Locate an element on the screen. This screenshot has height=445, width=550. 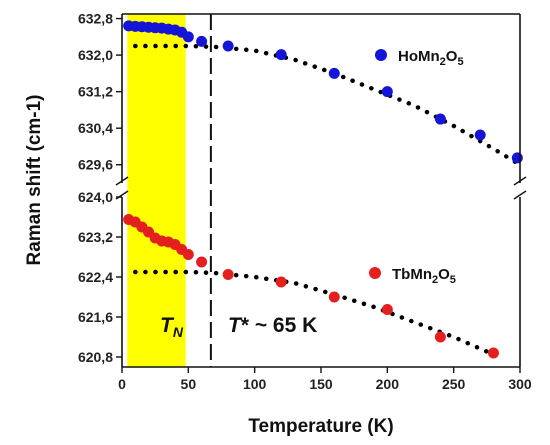
x-axis-title: Temperature (K) is located at coordinates (320, 426).